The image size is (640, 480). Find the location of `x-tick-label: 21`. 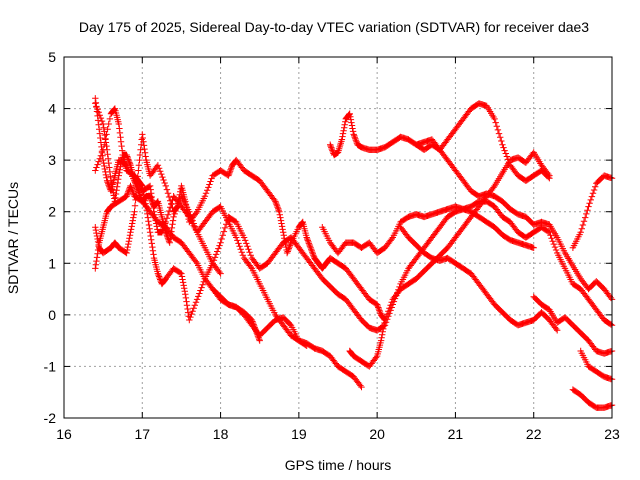

x-tick-label: 21 is located at coordinates (456, 434).